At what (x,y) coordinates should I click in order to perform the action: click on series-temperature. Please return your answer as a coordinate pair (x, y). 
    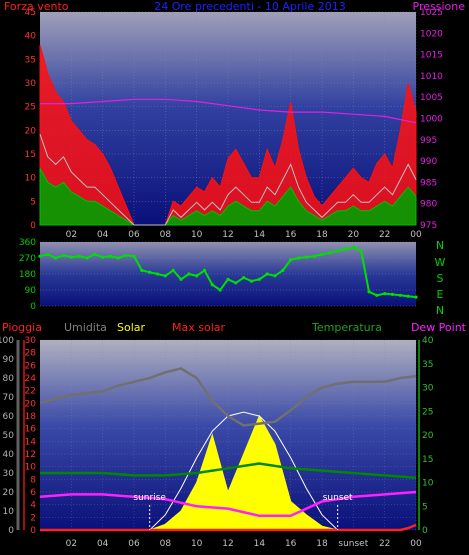
    Looking at the image, I should click on (228, 471).